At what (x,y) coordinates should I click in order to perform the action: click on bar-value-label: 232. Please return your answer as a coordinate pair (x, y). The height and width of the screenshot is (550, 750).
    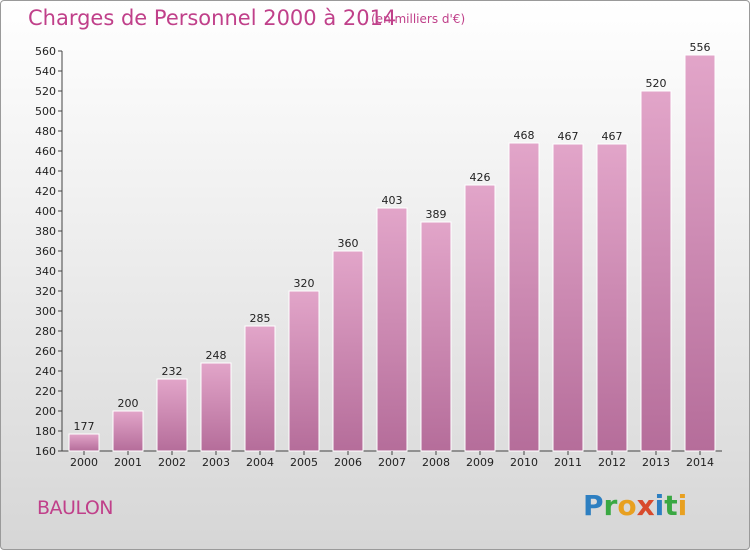
    Looking at the image, I should click on (172, 371).